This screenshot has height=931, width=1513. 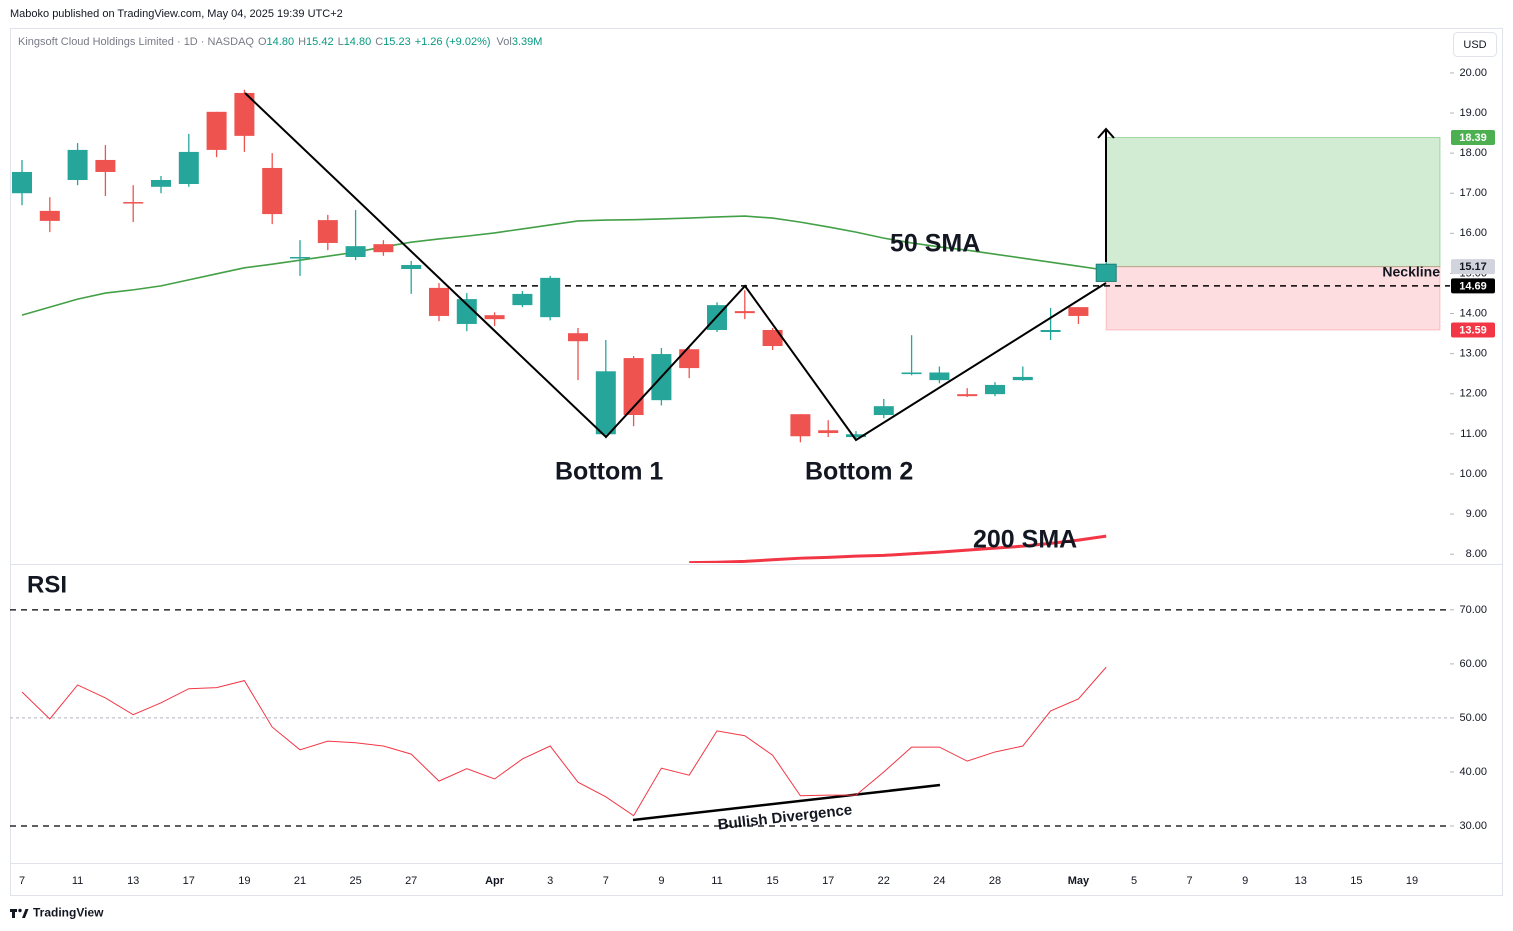 What do you see at coordinates (786, 802) in the screenshot?
I see `divergence-line` at bounding box center [786, 802].